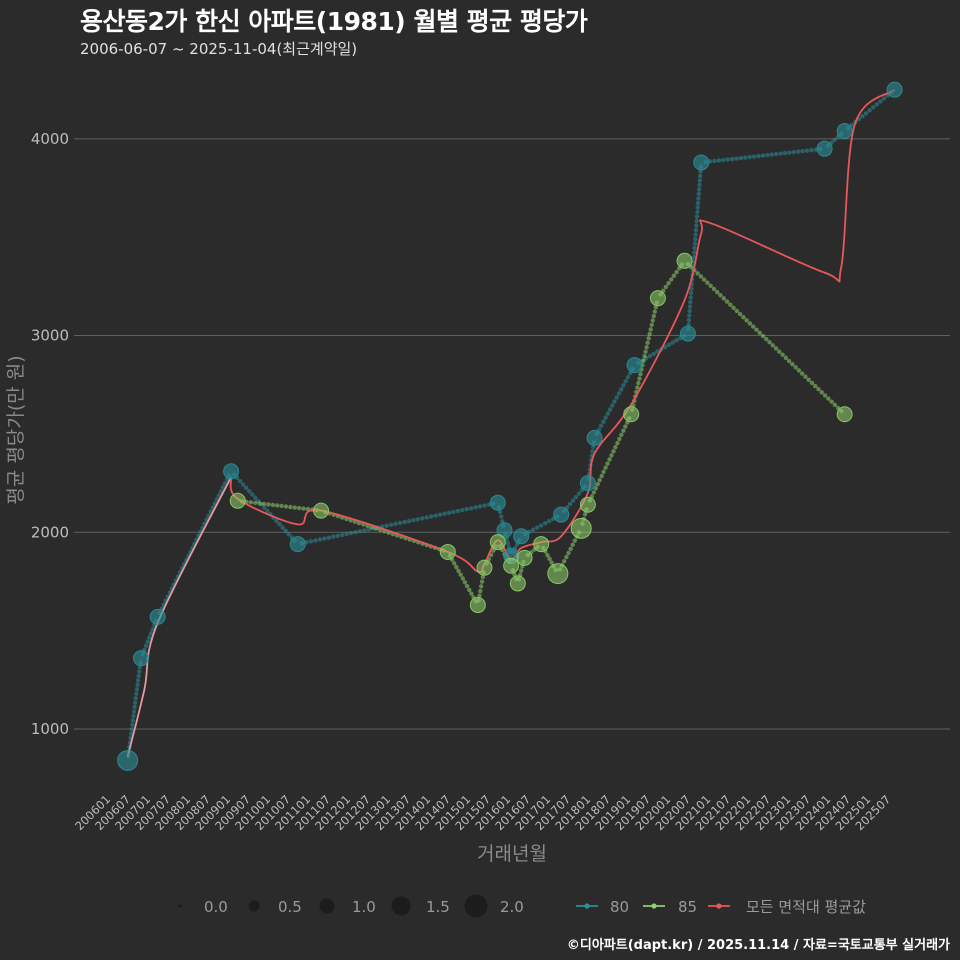  What do you see at coordinates (364, 907) in the screenshot?
I see `size-legend-label: 1.0` at bounding box center [364, 907].